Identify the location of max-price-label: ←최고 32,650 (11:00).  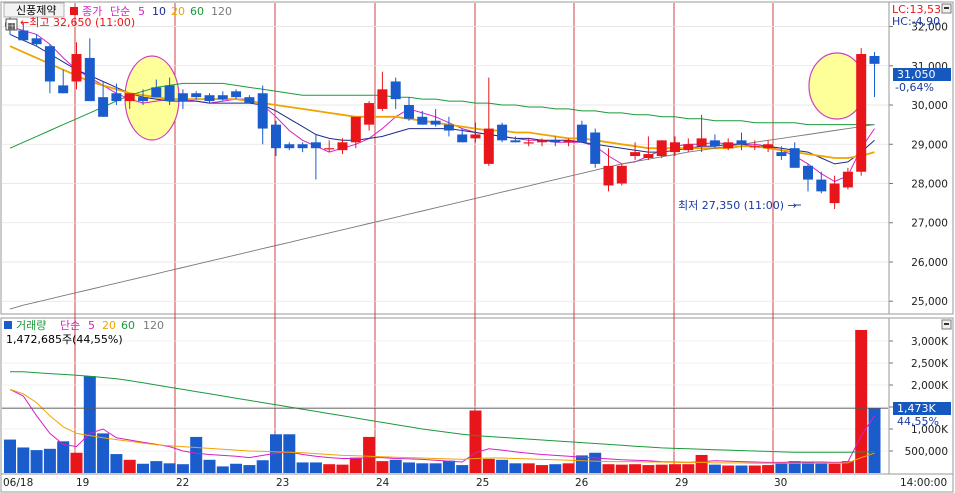
(77, 22).